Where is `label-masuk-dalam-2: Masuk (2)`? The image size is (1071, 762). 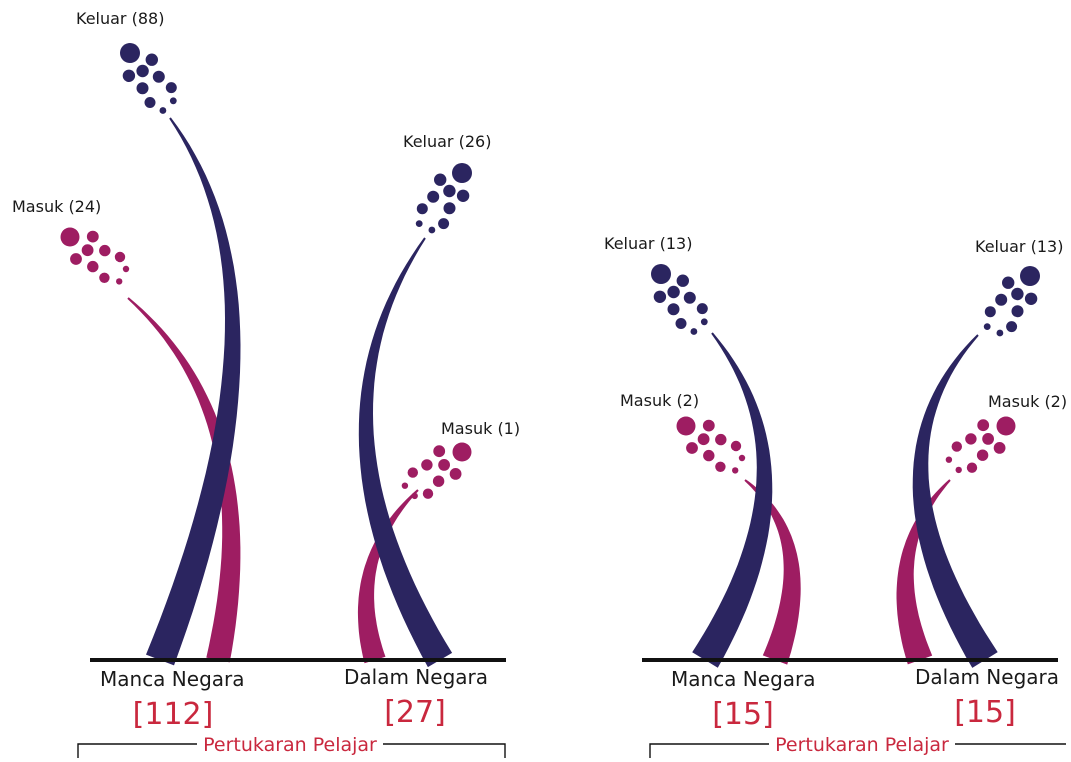
label-masuk-dalam-2: Masuk (2) is located at coordinates (1027, 401).